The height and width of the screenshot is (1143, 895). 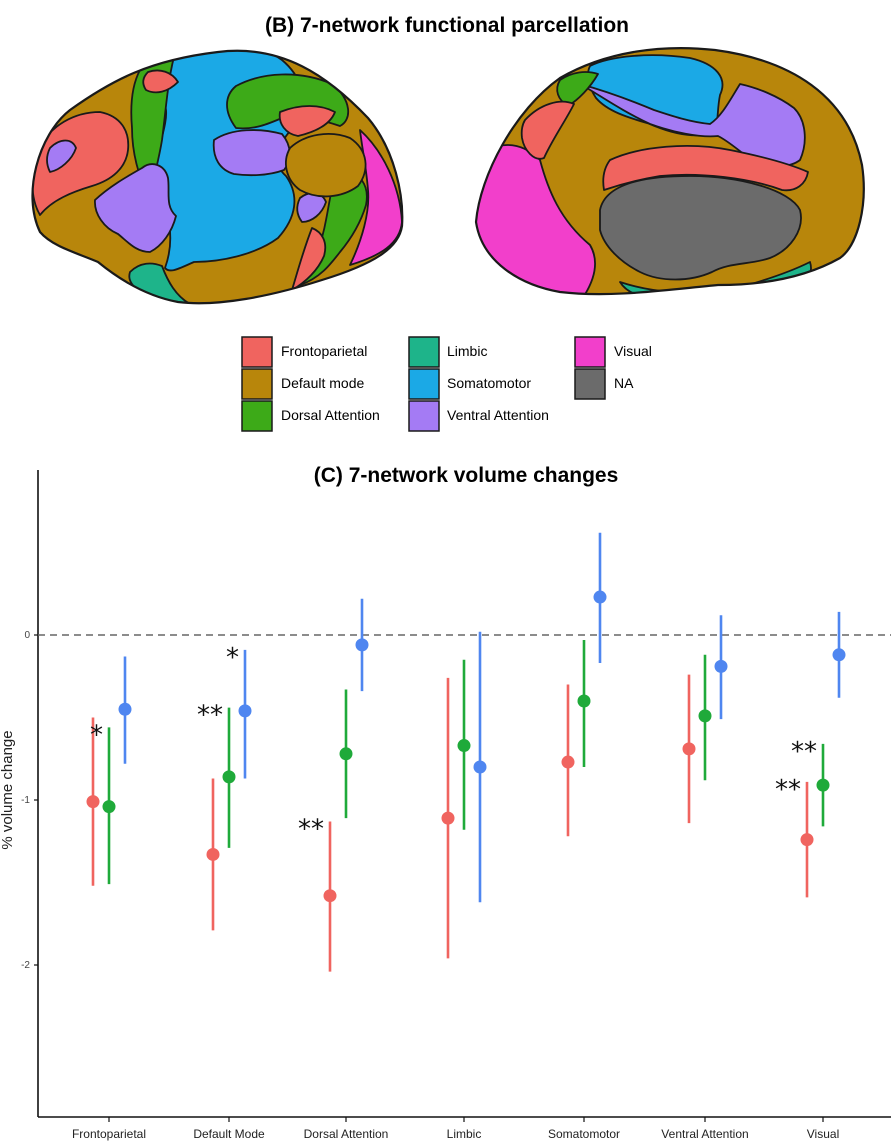 I want to click on legend-label-visual: Visual, so click(x=633, y=351).